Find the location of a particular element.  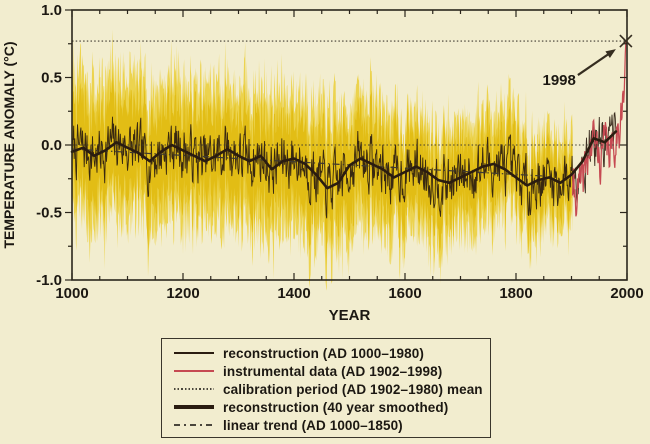

x-tick-label: 2000 is located at coordinates (626, 293).